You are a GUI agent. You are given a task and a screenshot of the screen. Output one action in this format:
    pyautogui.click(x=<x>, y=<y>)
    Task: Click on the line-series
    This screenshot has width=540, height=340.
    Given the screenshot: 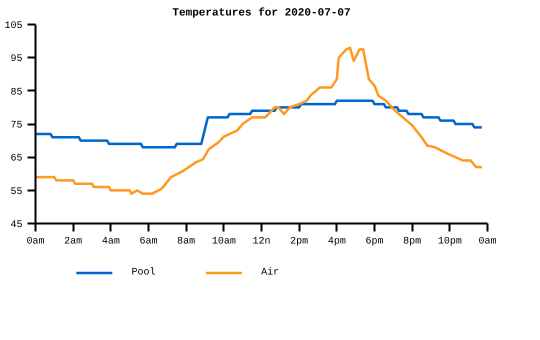 What is the action you would take?
    pyautogui.click(x=260, y=124)
    